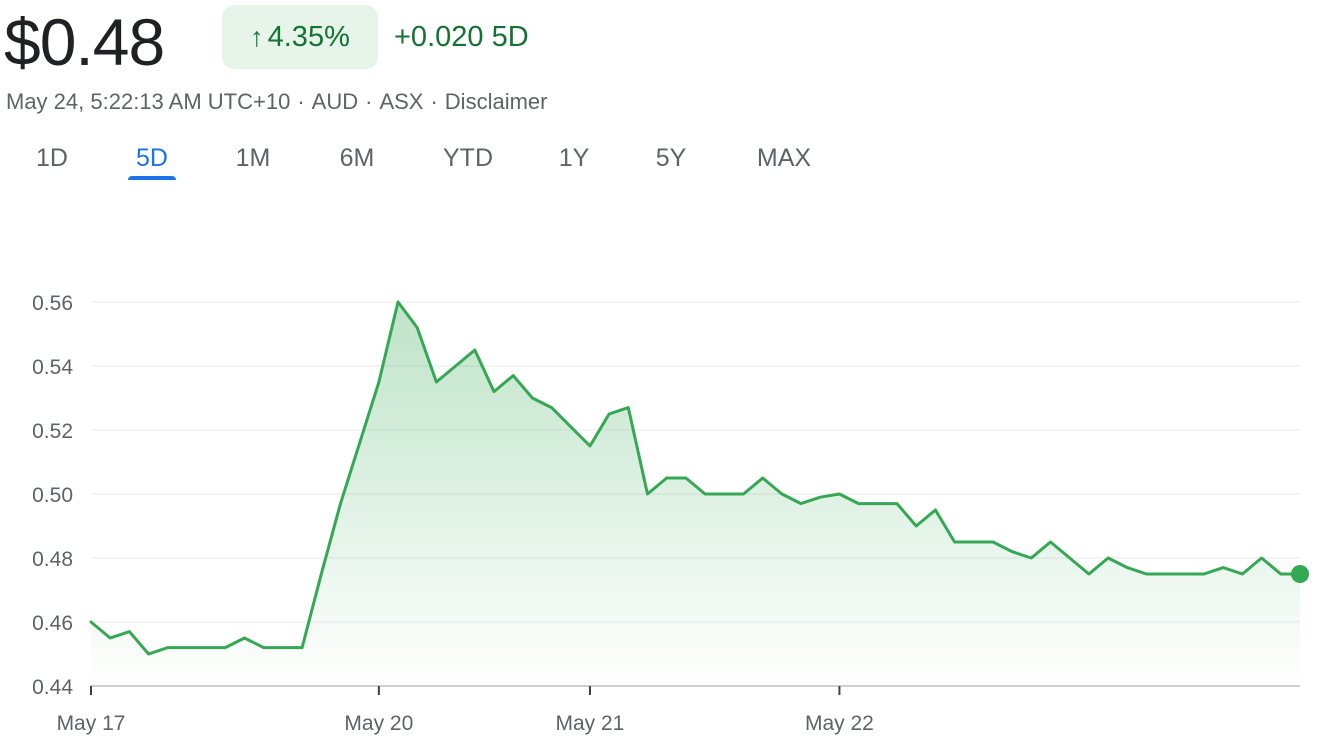 This screenshot has width=1334, height=746. I want to click on percent-change-badge: ↑ 4.35%, so click(300, 37).